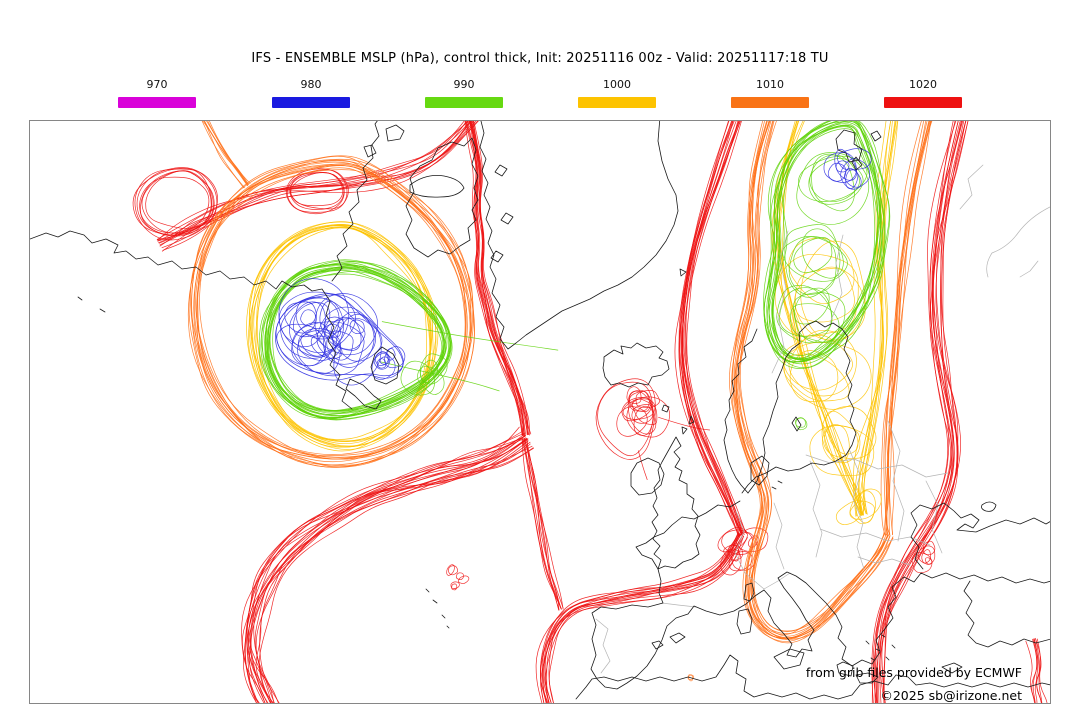 Image resolution: width=1080 pixels, height=718 pixels. Describe the element at coordinates (157, 84) in the screenshot. I see `legend-value-label: 970` at that location.